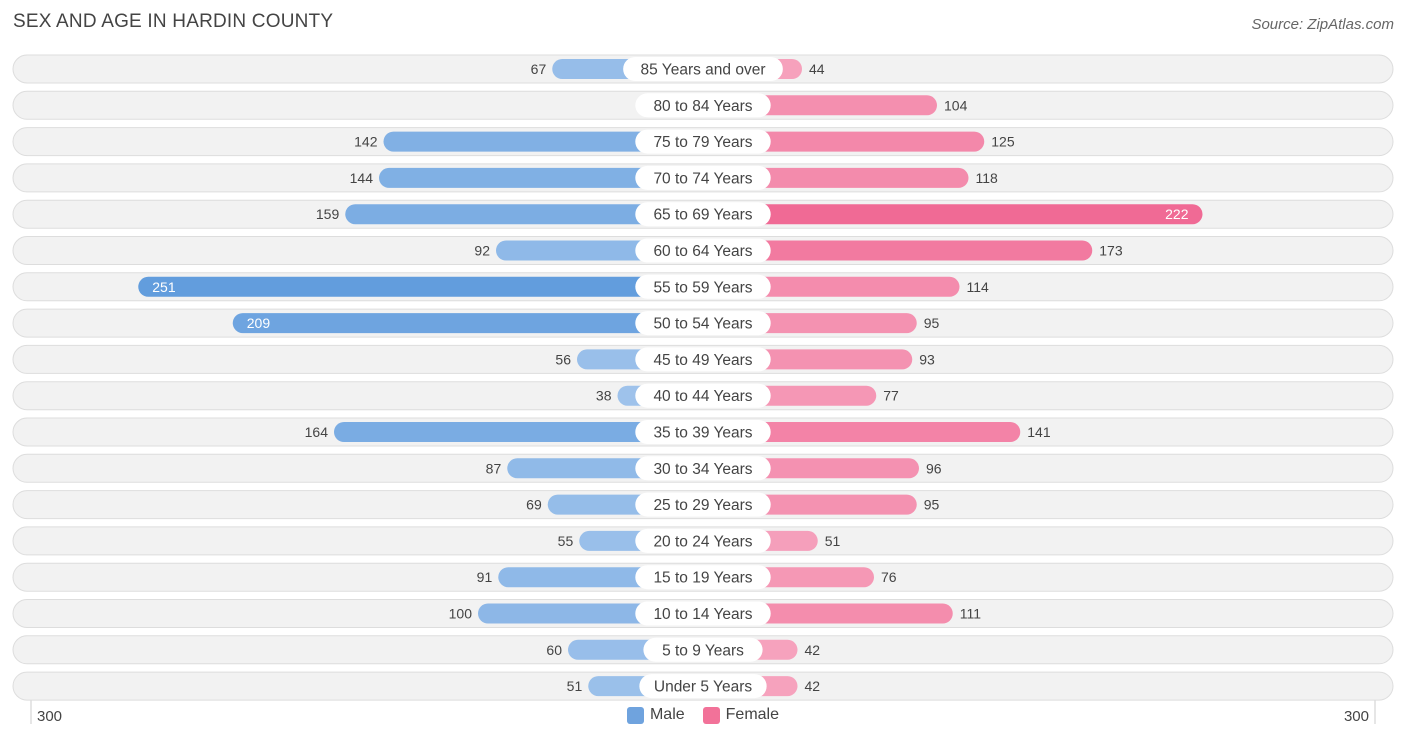  I want to click on category-label: 35 to 39 Years, so click(702, 433).